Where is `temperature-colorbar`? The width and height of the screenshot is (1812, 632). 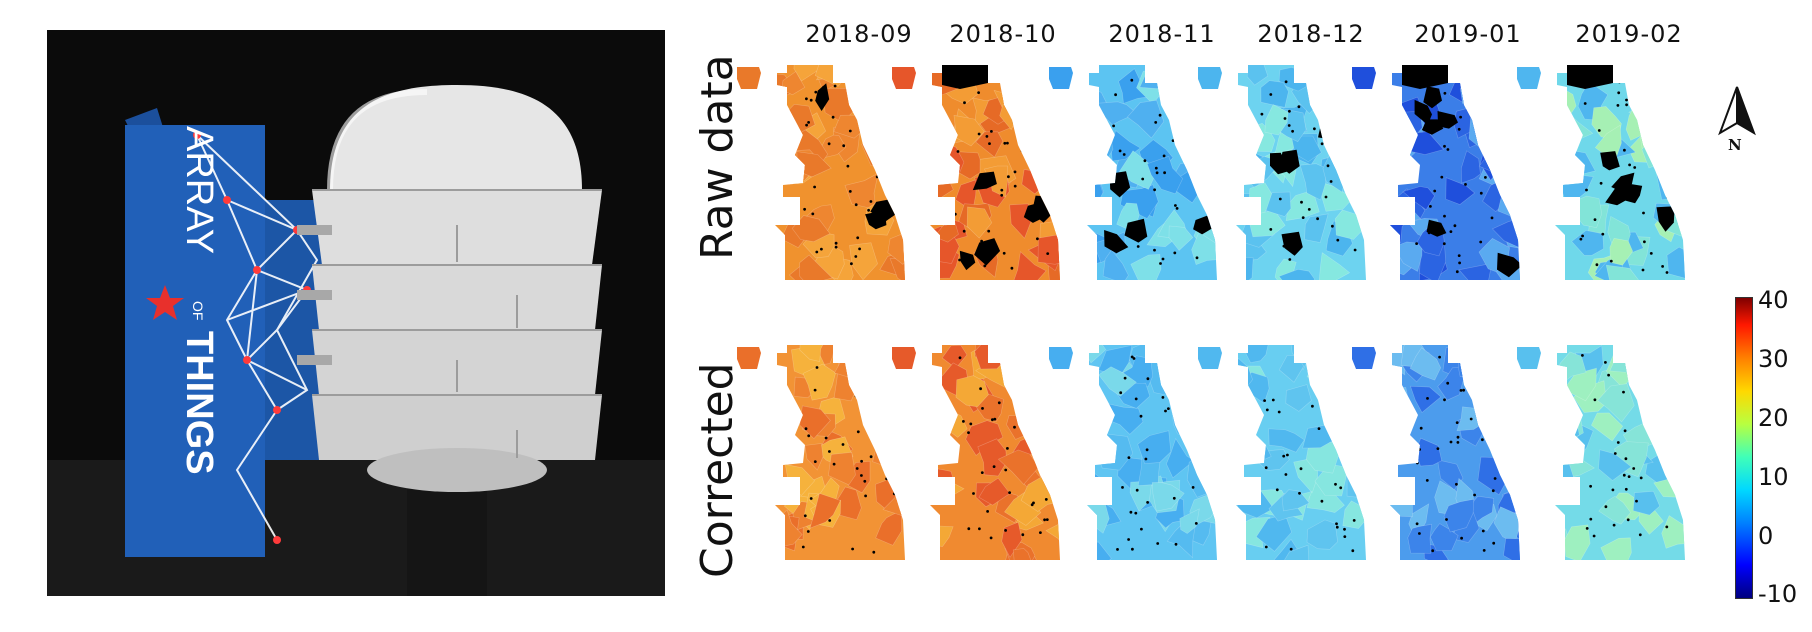
temperature-colorbar is located at coordinates (1744, 448).